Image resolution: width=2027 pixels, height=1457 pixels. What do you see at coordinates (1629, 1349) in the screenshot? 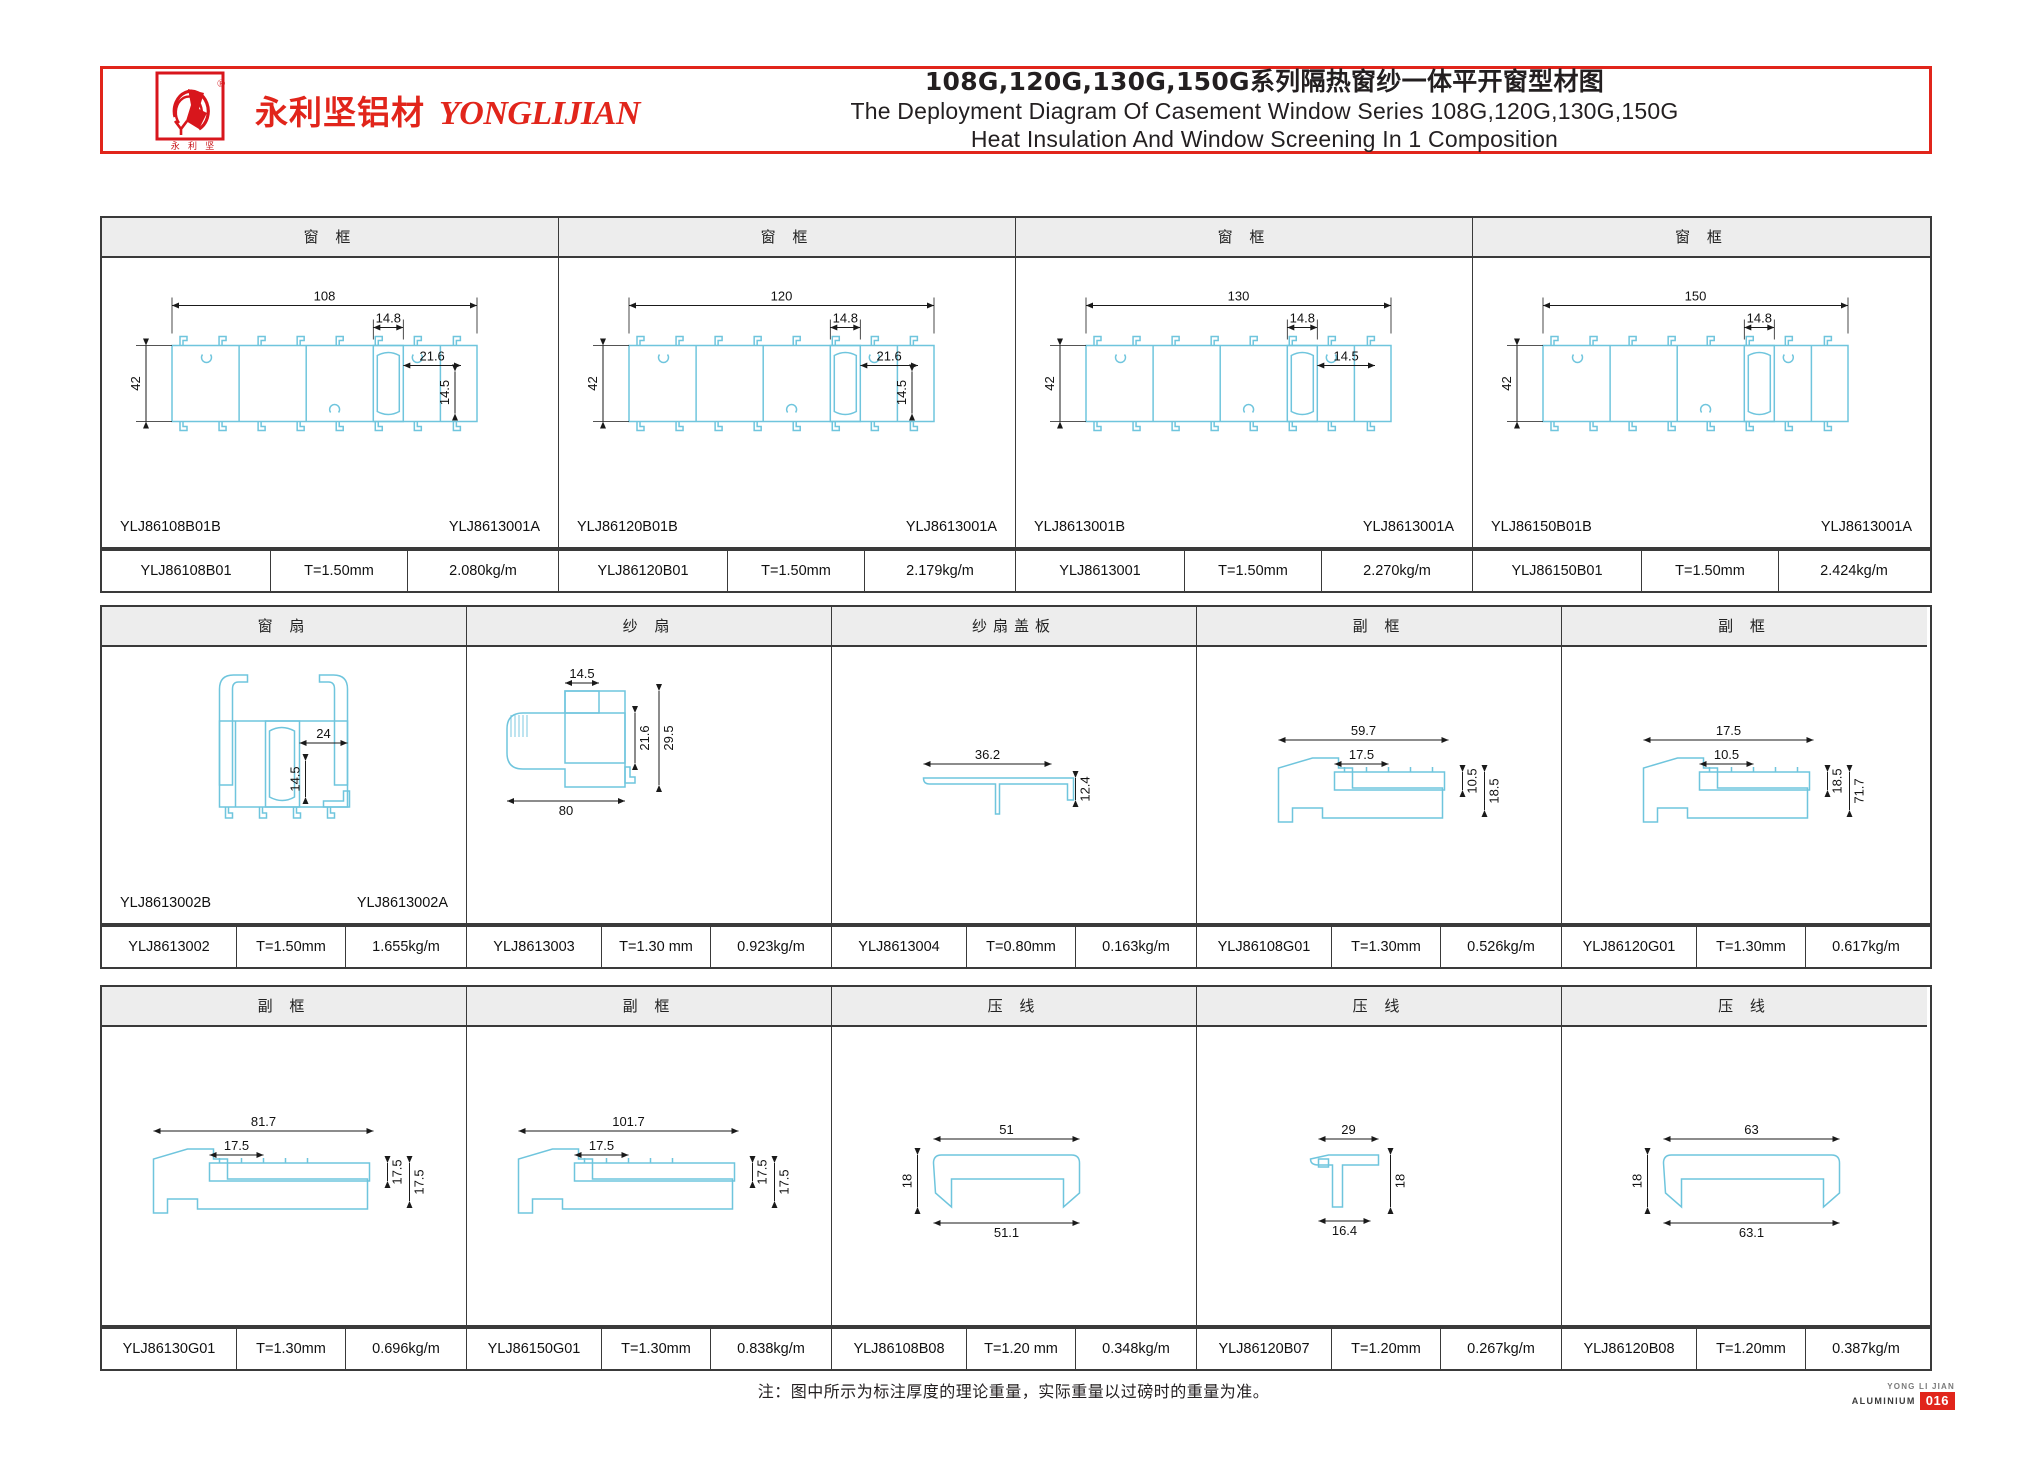
I see `spec-code: YLJ86120B08` at bounding box center [1629, 1349].